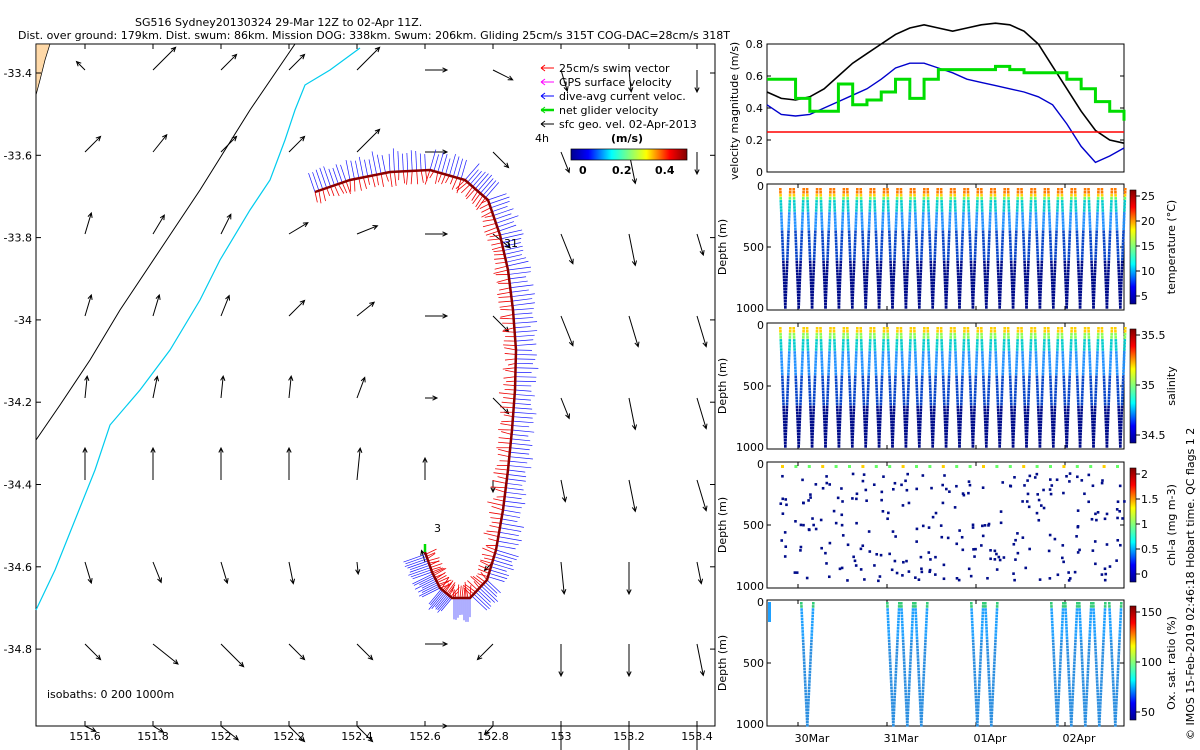 The height and width of the screenshot is (750, 1200). What do you see at coordinates (947, 386) in the screenshot?
I see `profile-panel-sal: 0 500 1000 Depth (m) 34.5 35 35.5 salinity` at bounding box center [947, 386].